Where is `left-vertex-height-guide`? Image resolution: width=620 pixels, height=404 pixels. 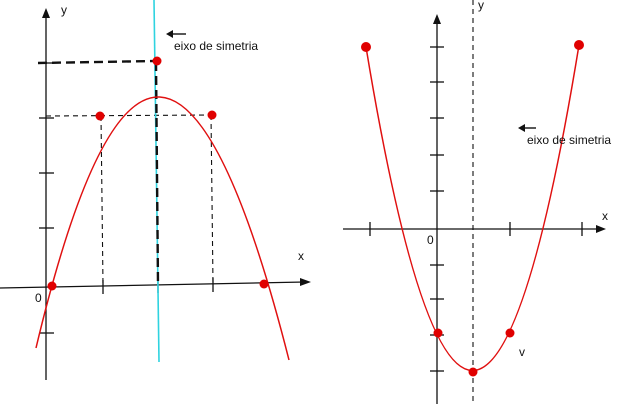
left-vertex-height-guide is located at coordinates (97, 62).